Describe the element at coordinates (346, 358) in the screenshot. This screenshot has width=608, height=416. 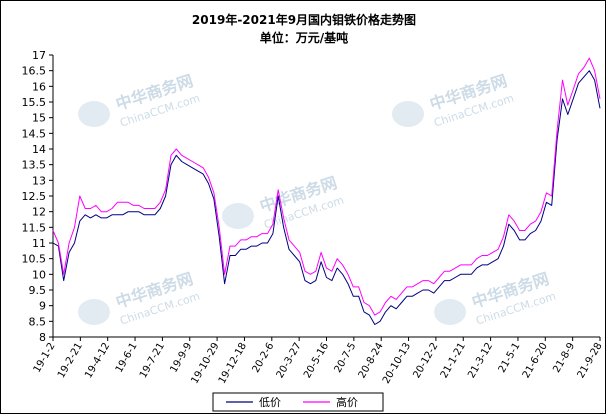
I see `x-tick-label: 20-7-5` at that location.